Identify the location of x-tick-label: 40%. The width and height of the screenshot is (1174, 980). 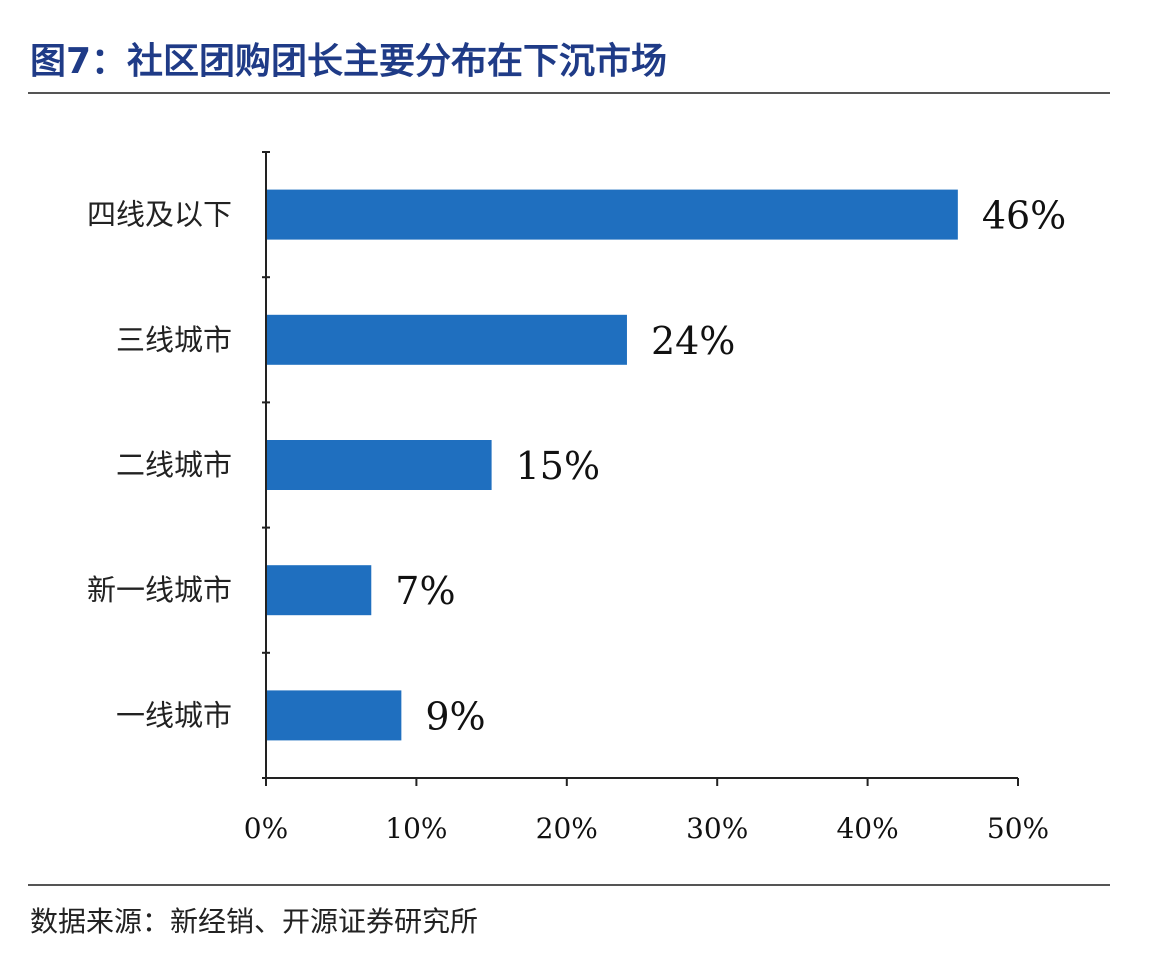
(867, 828).